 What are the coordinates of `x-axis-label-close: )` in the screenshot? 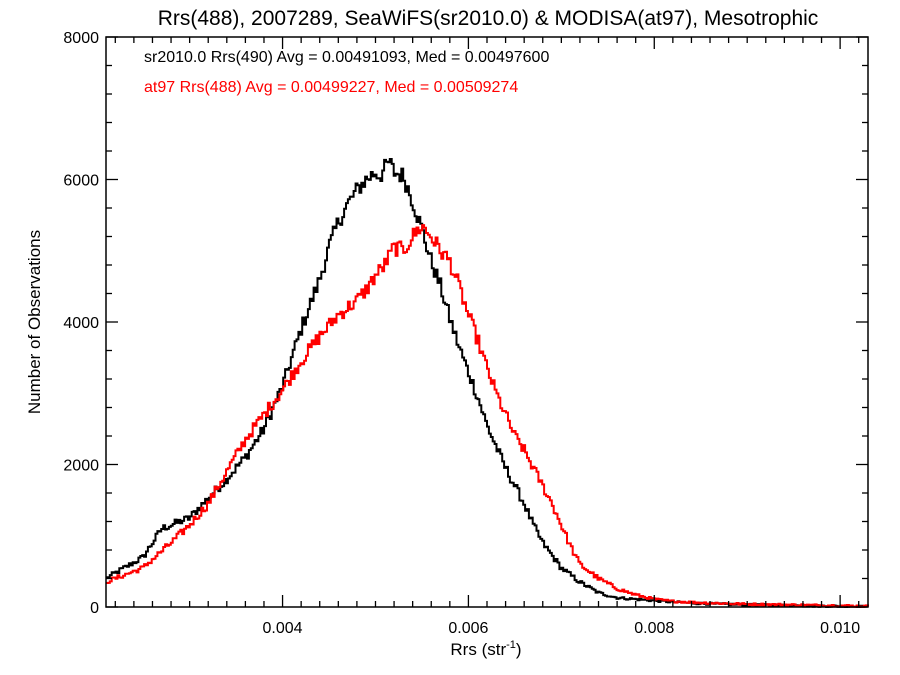 It's located at (519, 649).